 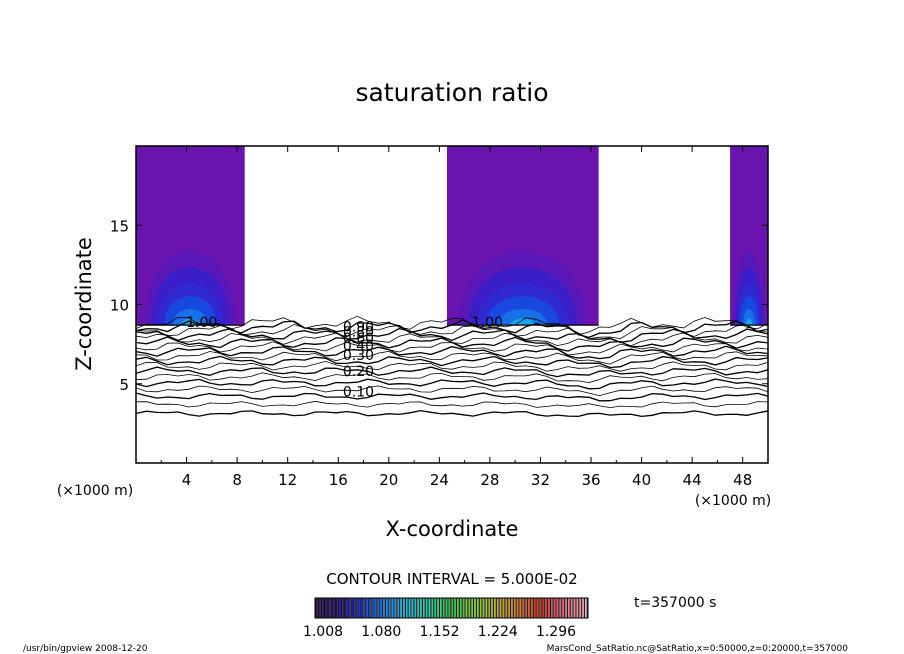 I want to click on x-tick-label: 28, so click(x=489, y=480).